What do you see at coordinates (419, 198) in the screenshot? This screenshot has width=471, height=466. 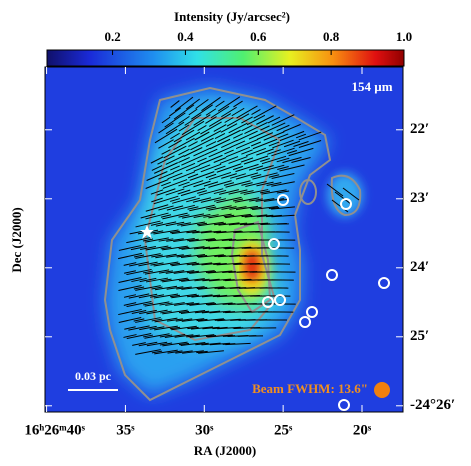 I see `y-tick-label: 23′` at bounding box center [419, 198].